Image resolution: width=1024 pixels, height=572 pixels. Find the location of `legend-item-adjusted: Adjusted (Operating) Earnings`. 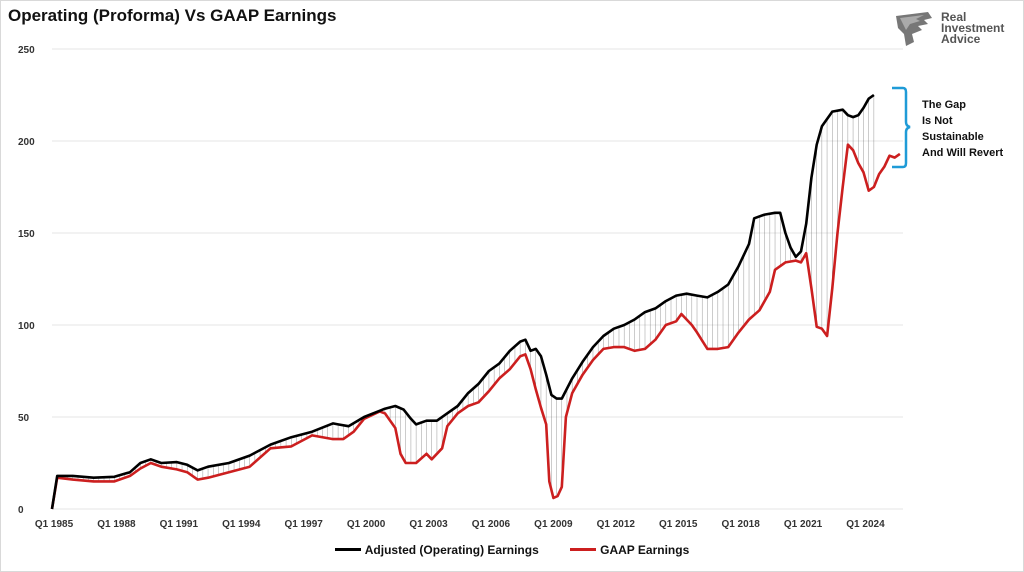

legend-item-adjusted: Adjusted (Operating) Earnings is located at coordinates (436, 549).